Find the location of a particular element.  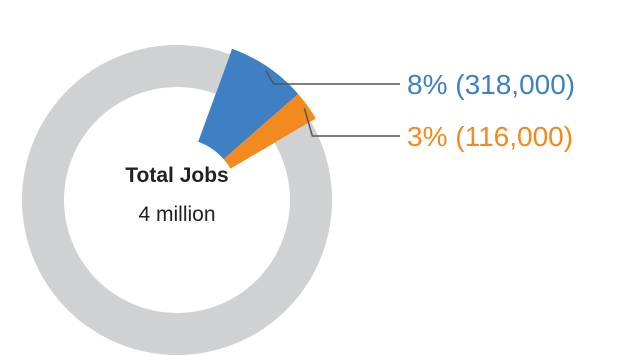

center-subtitle: 4 million is located at coordinates (176, 214).